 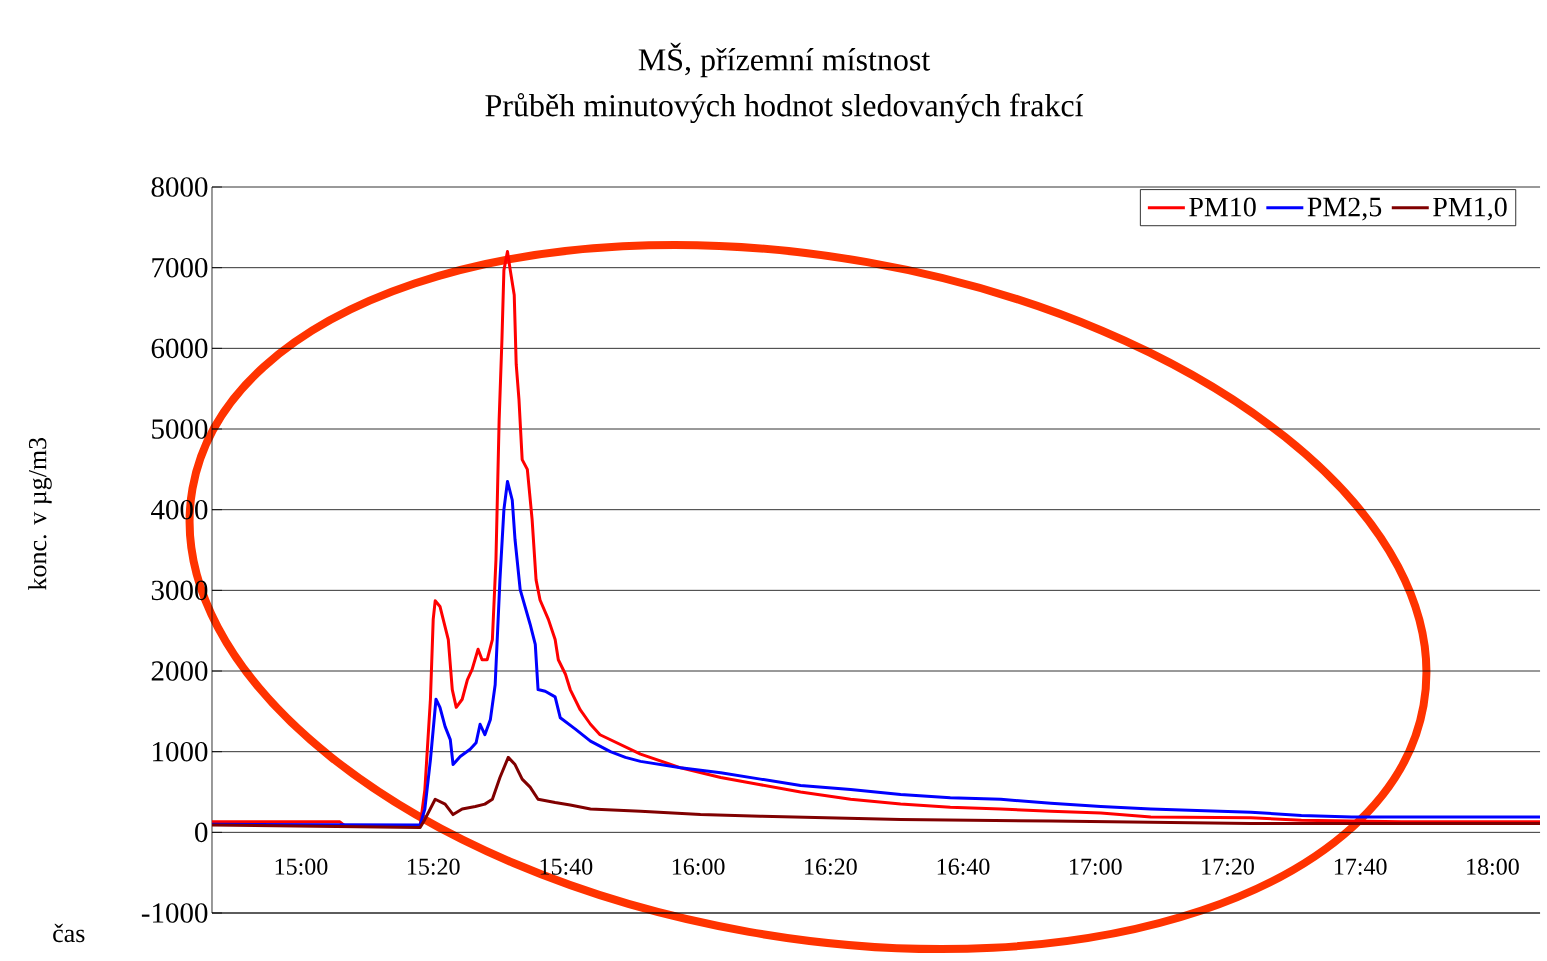 I want to click on y-tick-label: 7000, so click(x=180, y=267).